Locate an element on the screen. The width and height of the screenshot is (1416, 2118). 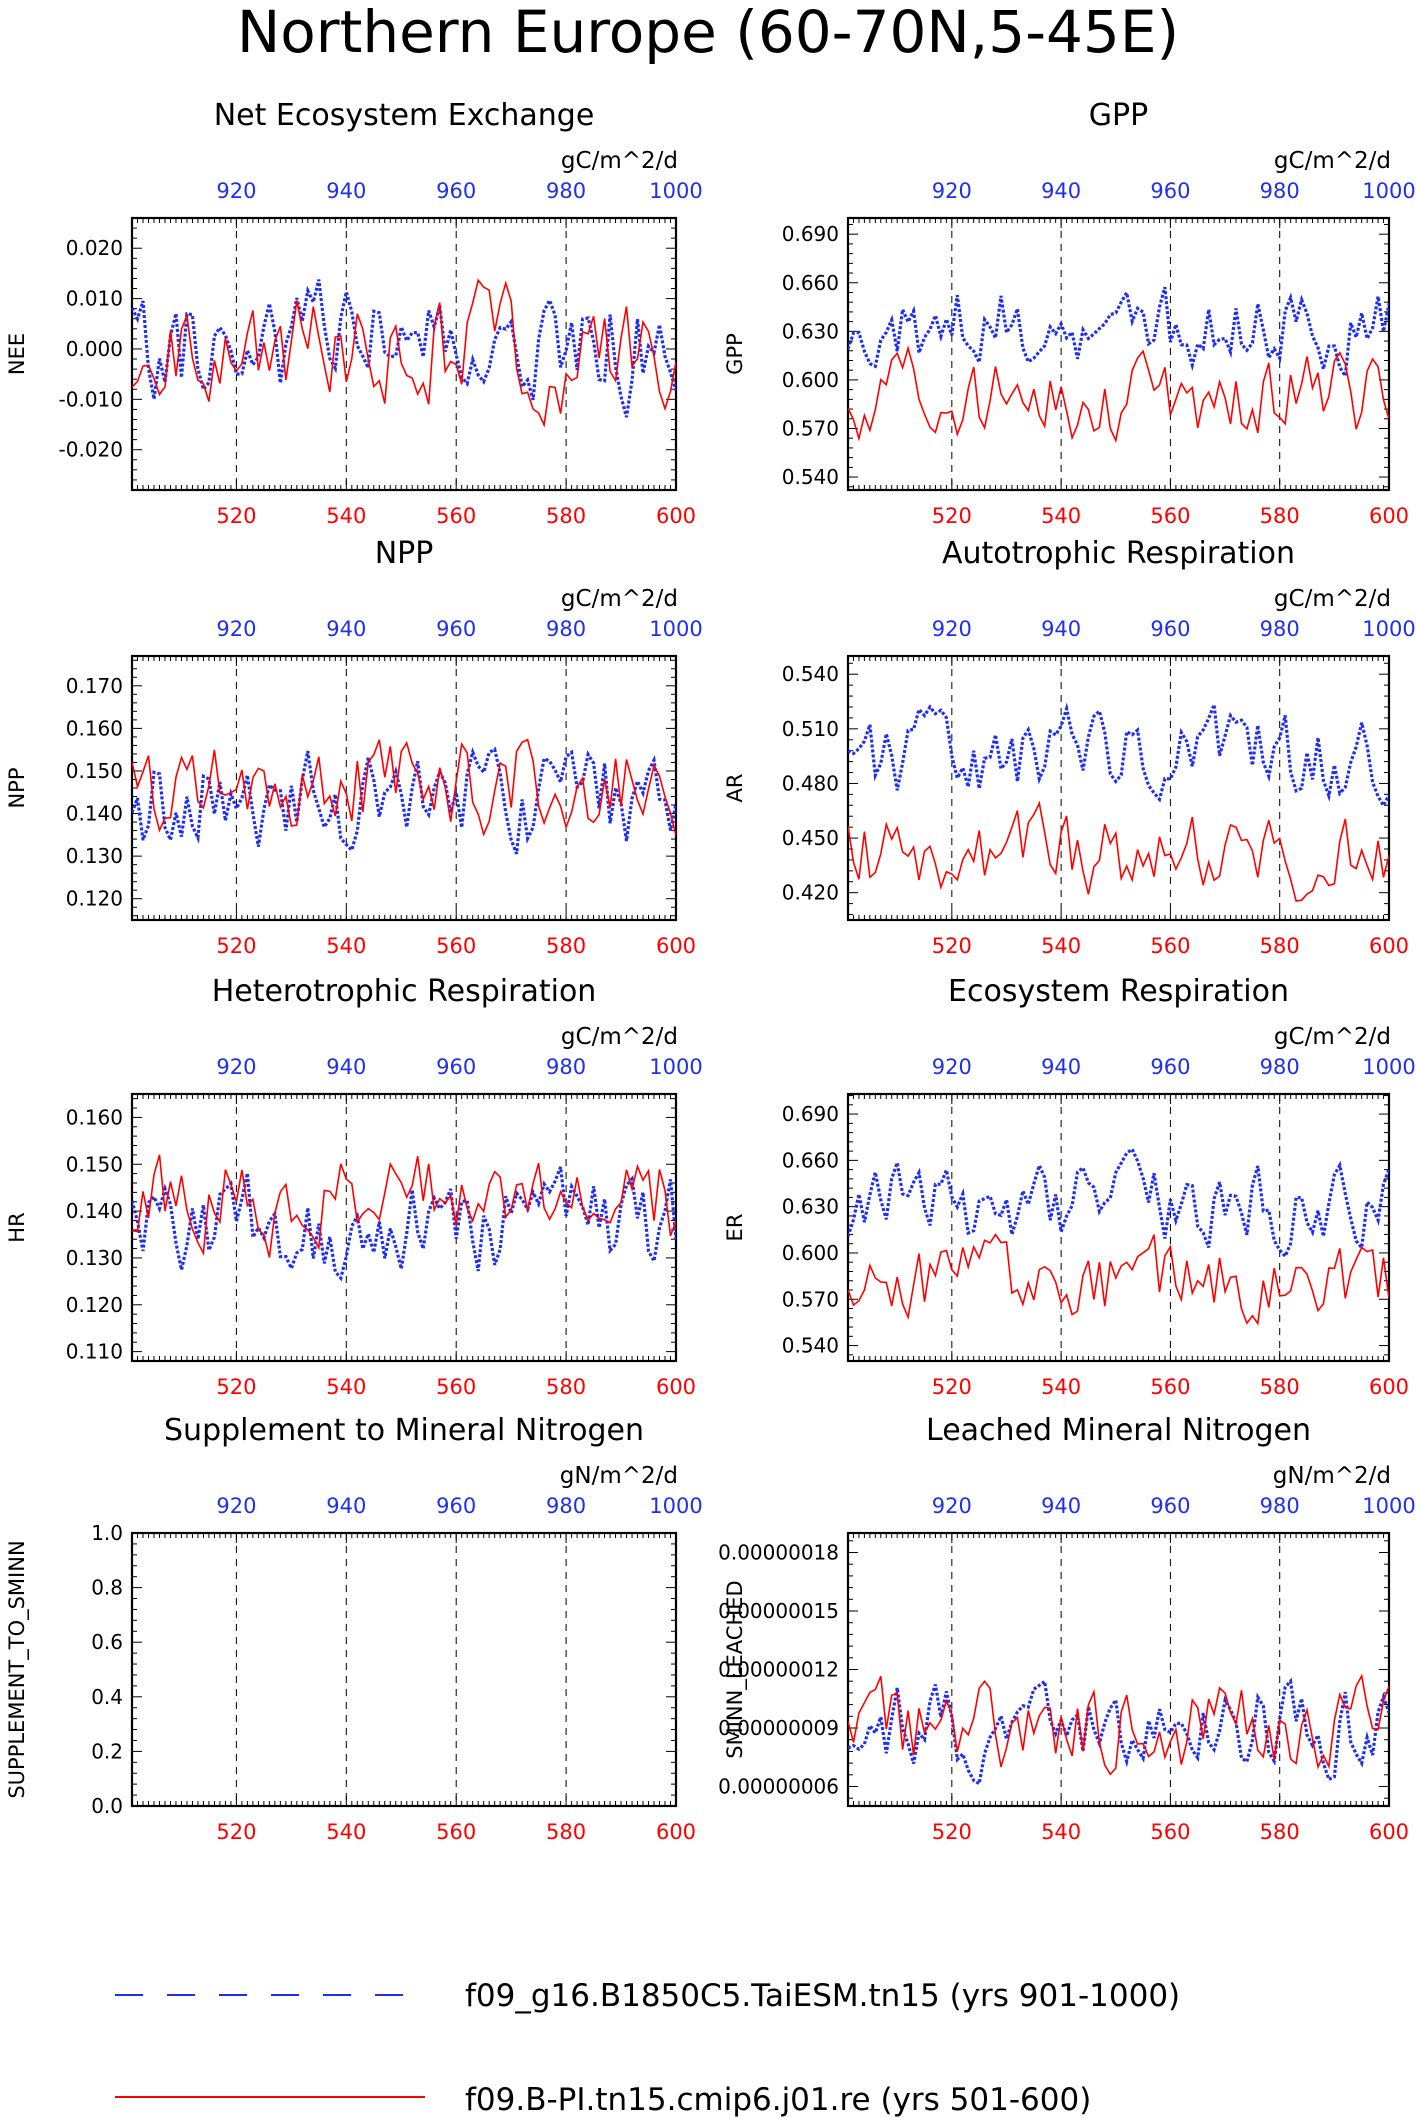
panel-title: NPP is located at coordinates (404, 553).